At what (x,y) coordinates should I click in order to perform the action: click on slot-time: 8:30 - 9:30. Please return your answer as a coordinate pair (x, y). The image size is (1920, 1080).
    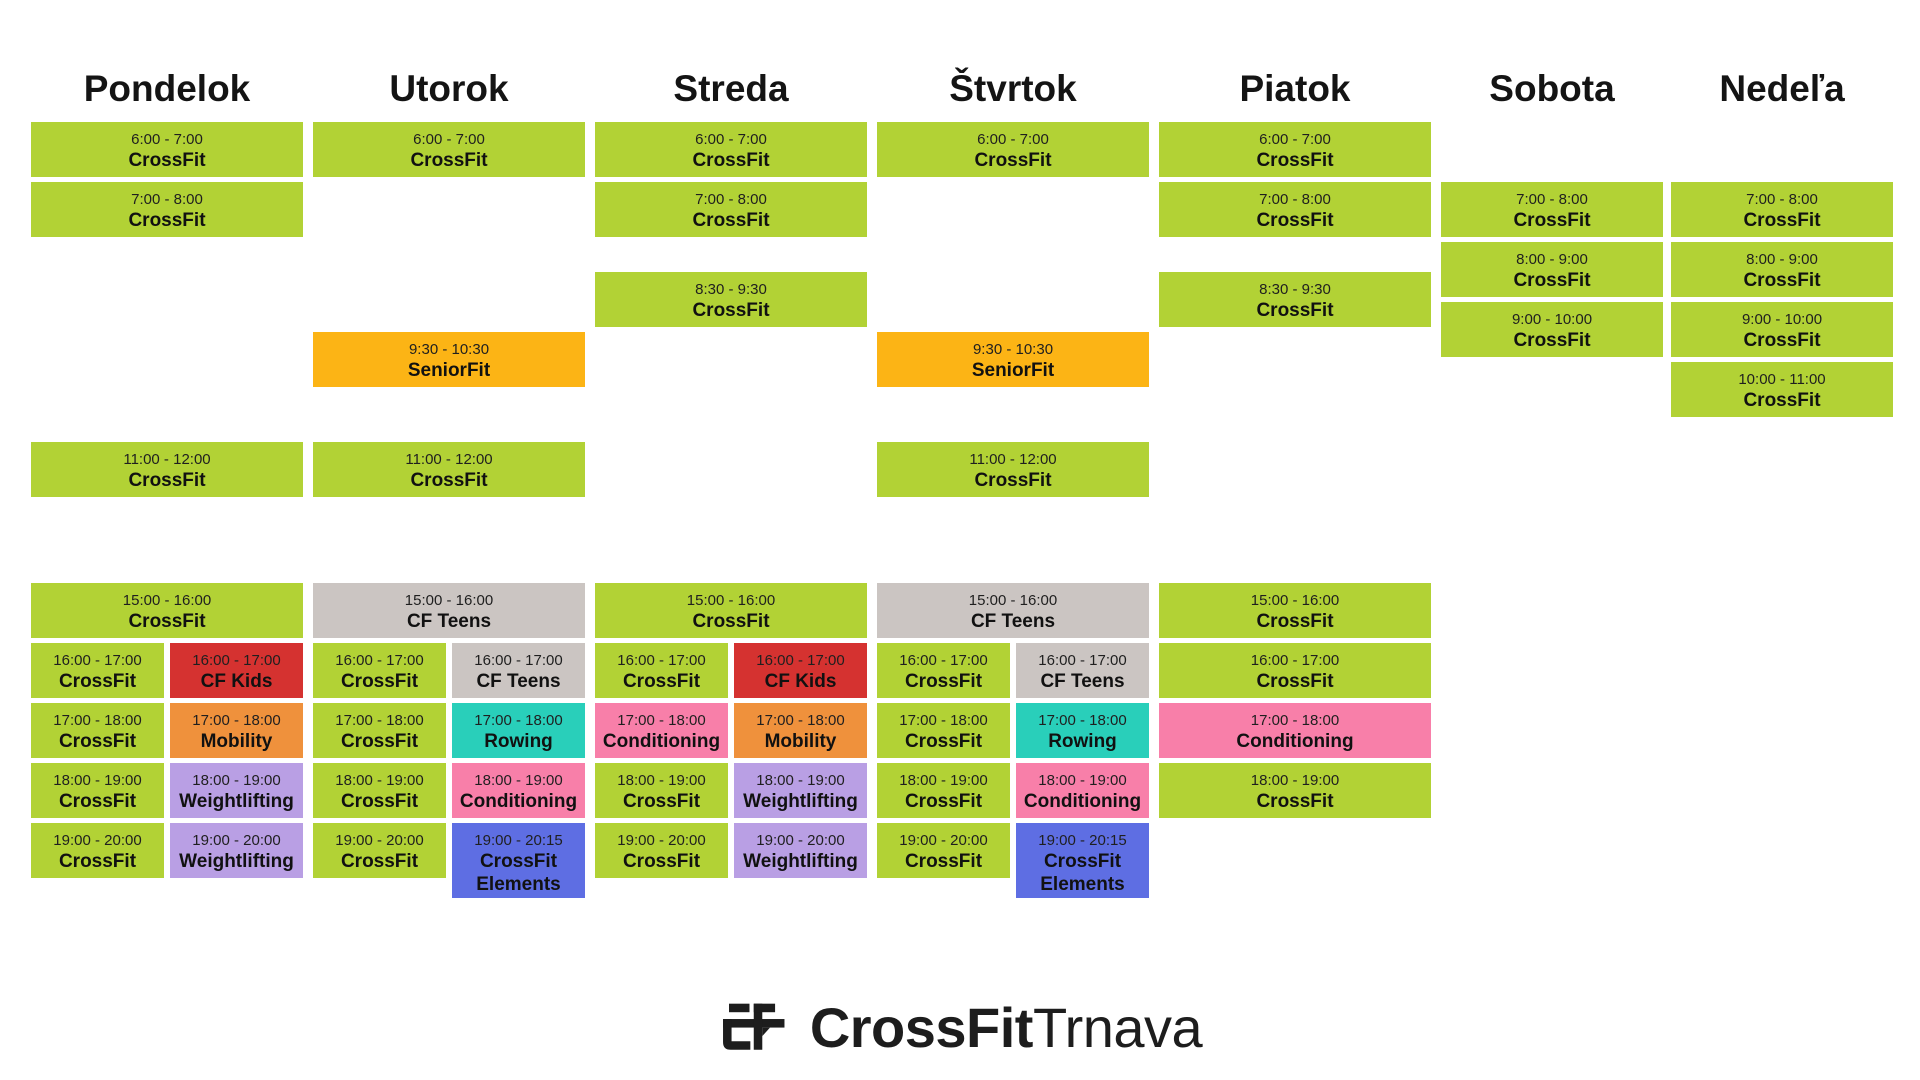
    Looking at the image, I should click on (1295, 289).